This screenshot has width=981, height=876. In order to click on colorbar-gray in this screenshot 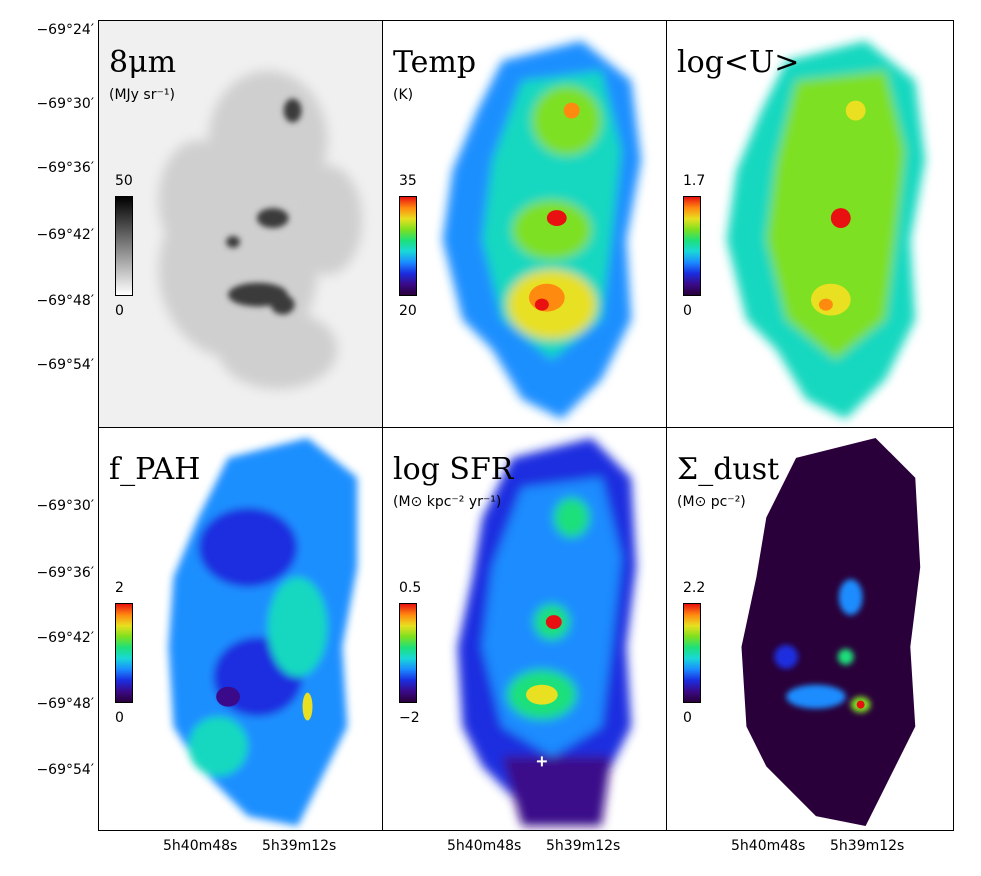, I will do `click(124, 246)`.